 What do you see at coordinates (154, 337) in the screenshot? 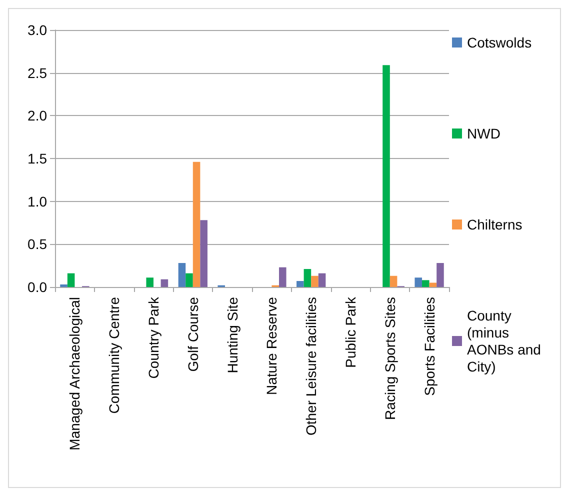
I see `x-tick-label: Country Park` at bounding box center [154, 337].